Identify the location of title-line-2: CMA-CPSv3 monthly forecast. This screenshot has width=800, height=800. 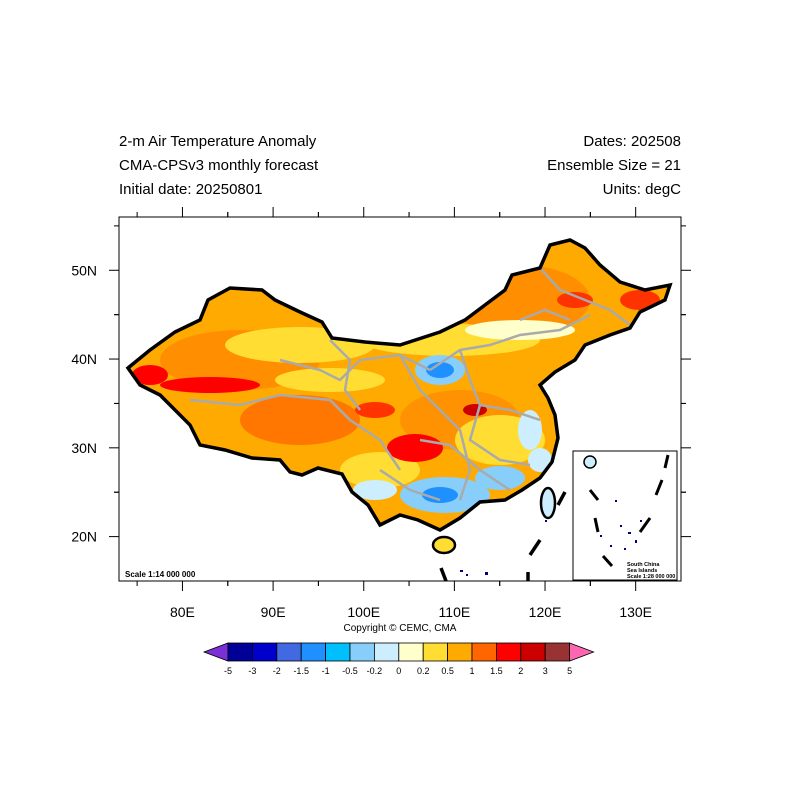
(219, 165).